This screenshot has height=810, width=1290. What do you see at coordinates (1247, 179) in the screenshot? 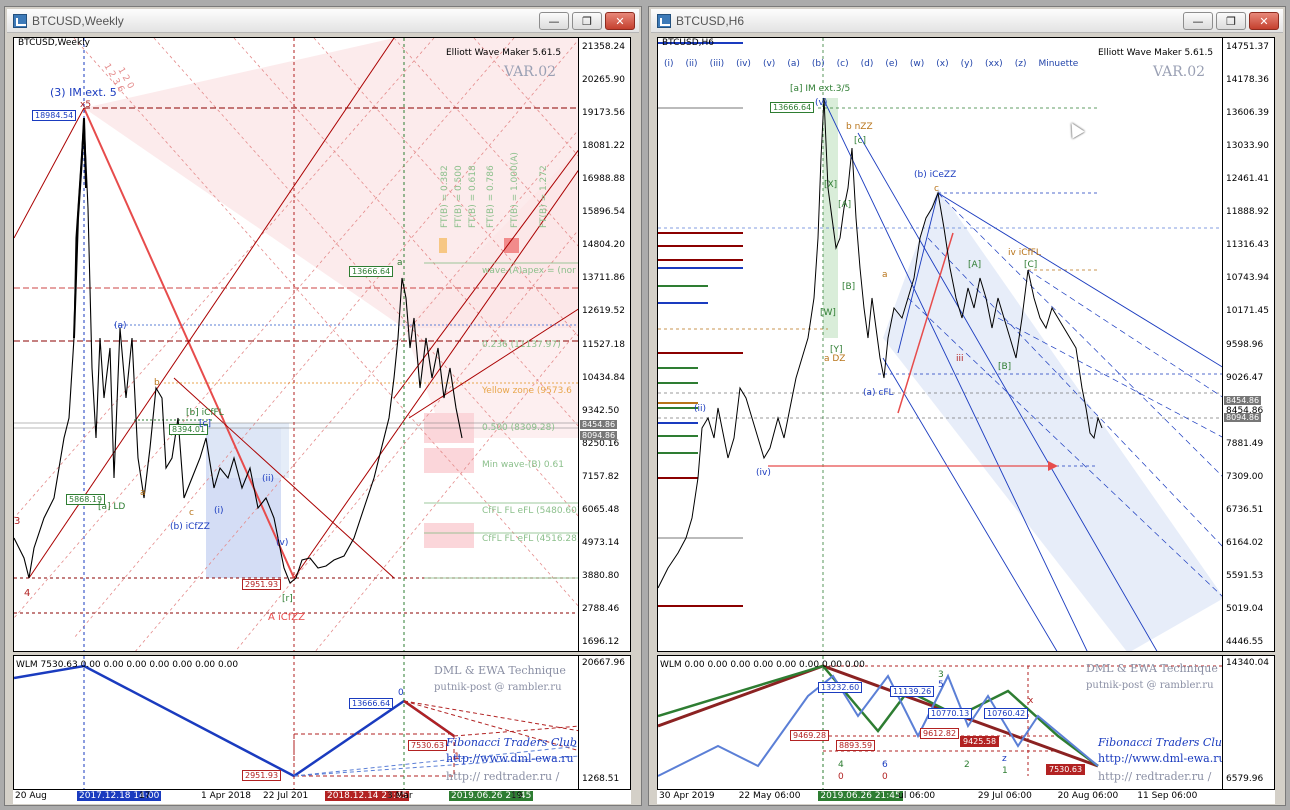
I see `price-tick: 12461.41` at bounding box center [1247, 179].